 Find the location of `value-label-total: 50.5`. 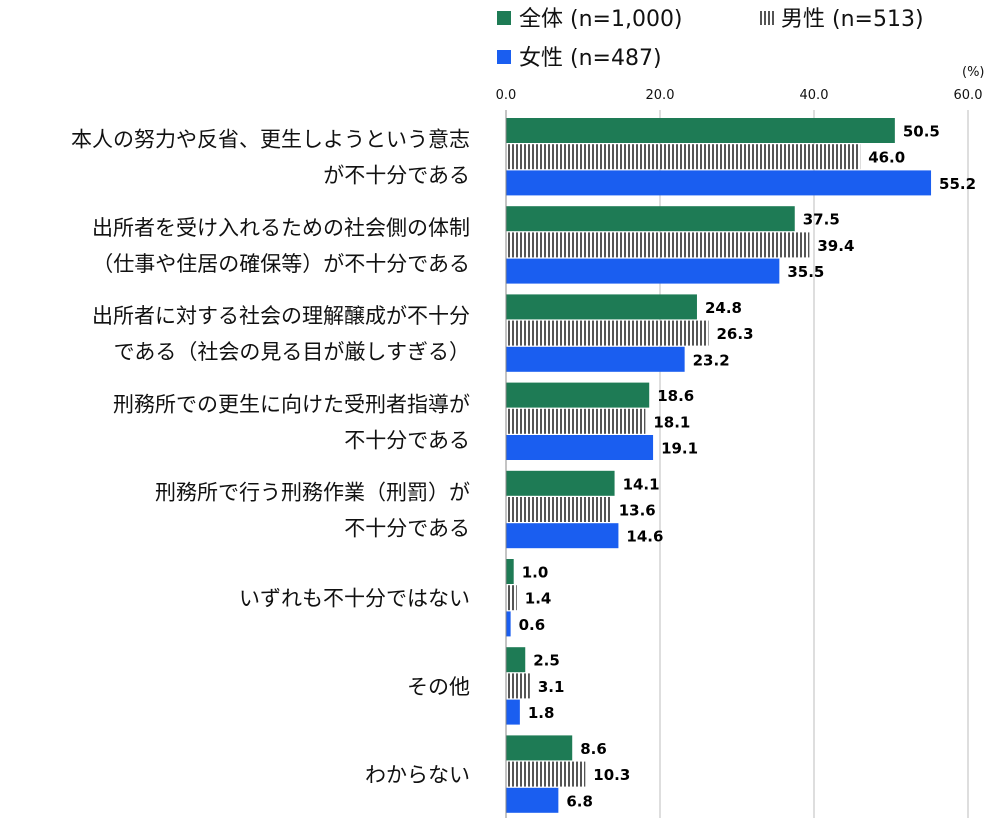

value-label-total: 50.5 is located at coordinates (921, 132).